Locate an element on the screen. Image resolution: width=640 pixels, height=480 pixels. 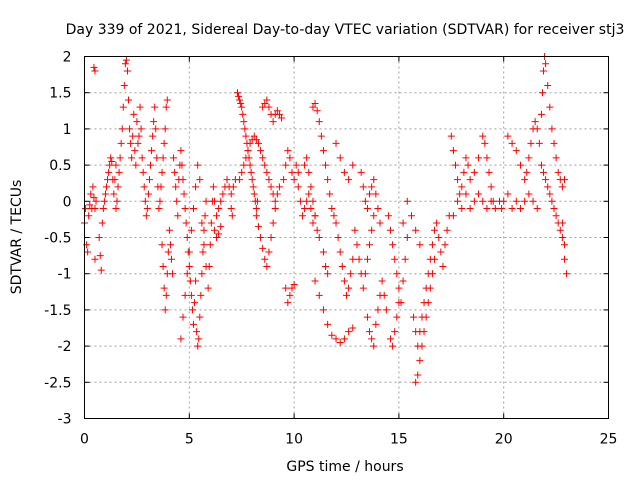
y-tick-label: 2 is located at coordinates (67, 58).